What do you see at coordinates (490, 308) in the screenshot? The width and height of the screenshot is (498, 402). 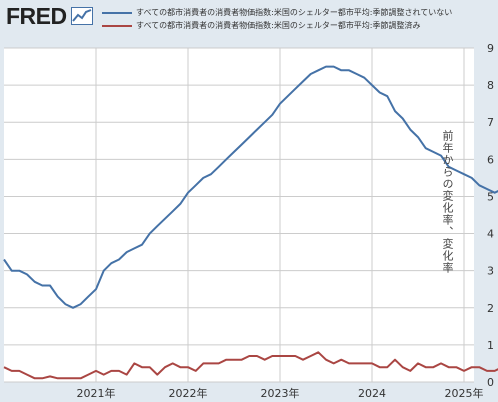 I see `y-tick-label: 2` at bounding box center [490, 308].